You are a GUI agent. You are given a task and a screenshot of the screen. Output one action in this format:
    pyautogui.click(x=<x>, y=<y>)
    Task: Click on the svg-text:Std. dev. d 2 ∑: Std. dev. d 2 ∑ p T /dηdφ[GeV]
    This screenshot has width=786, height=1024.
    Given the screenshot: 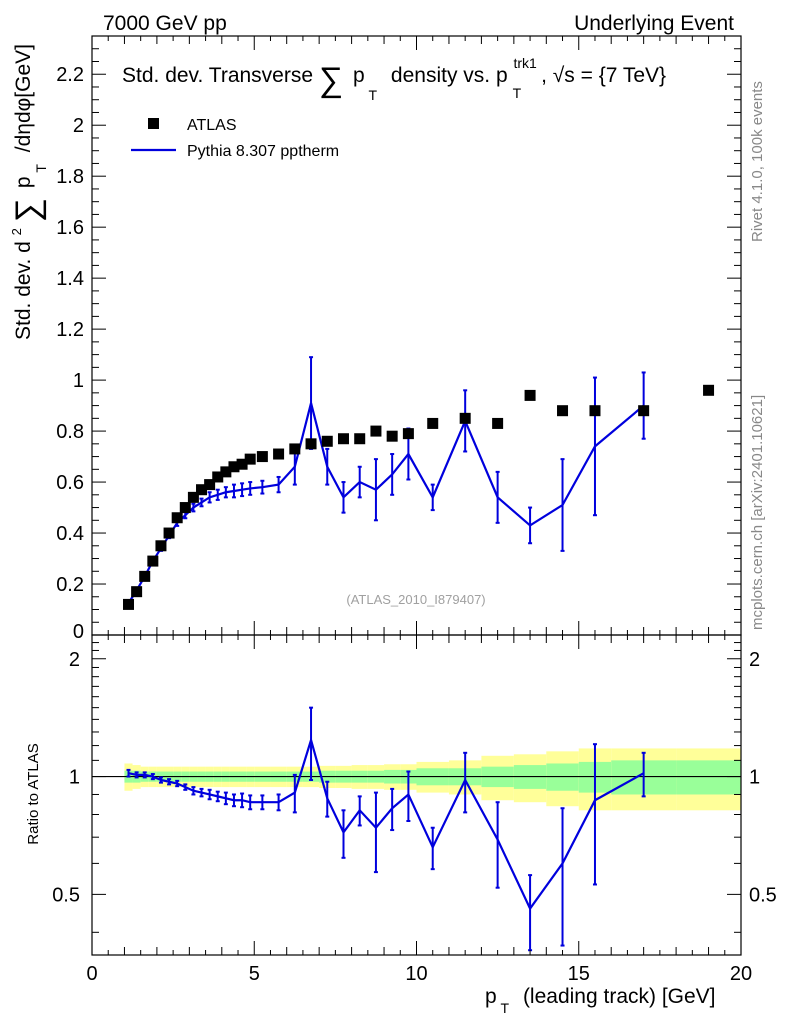 What is the action you would take?
    pyautogui.click(x=27, y=192)
    